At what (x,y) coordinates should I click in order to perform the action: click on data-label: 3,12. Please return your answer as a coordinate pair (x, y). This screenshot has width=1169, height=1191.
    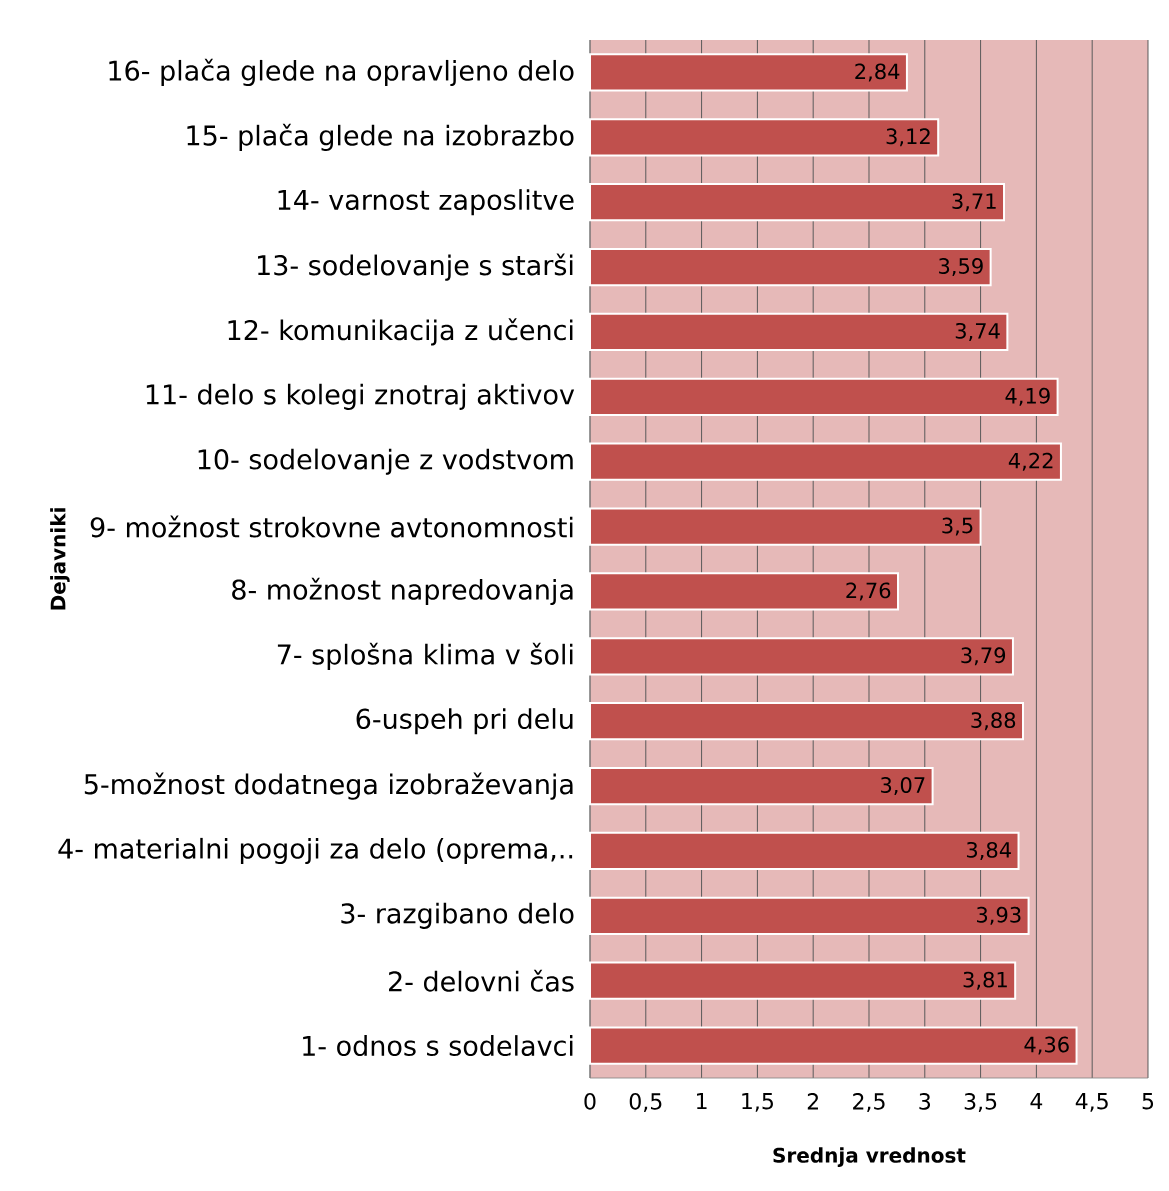
    Looking at the image, I should click on (908, 137).